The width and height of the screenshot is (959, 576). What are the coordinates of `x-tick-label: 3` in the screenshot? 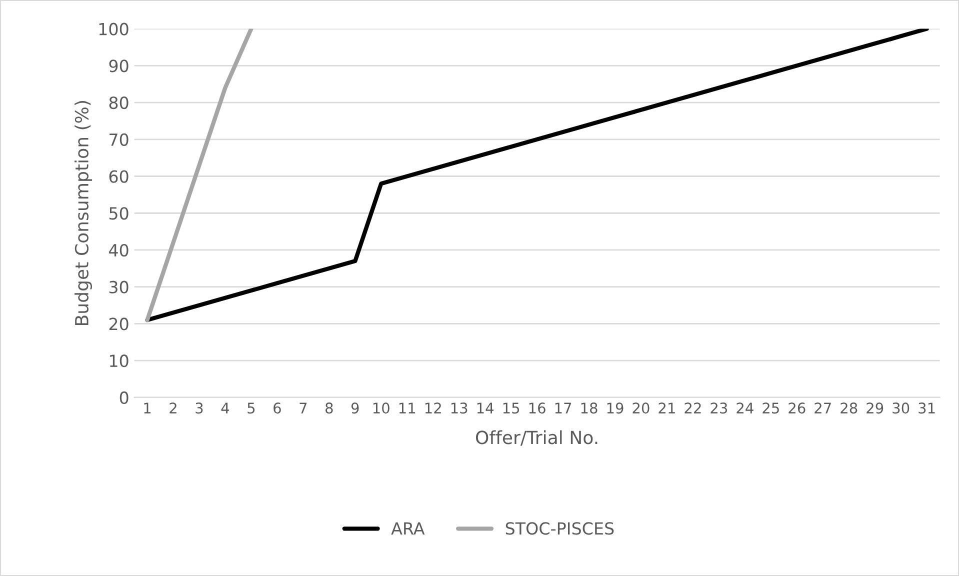 It's located at (199, 408).